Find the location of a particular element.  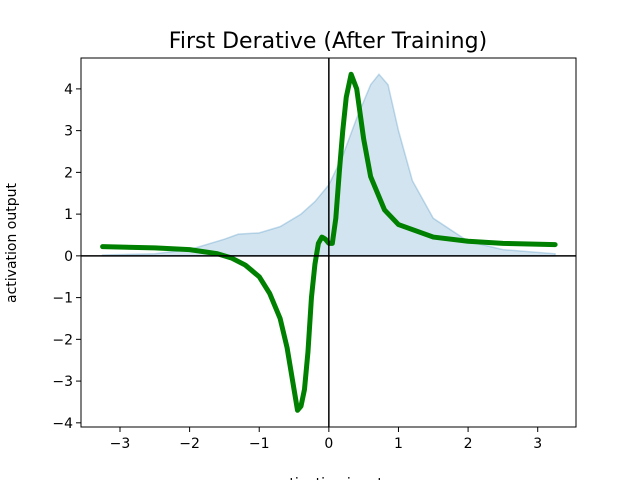

y-tick-label: −2 is located at coordinates (62, 340).